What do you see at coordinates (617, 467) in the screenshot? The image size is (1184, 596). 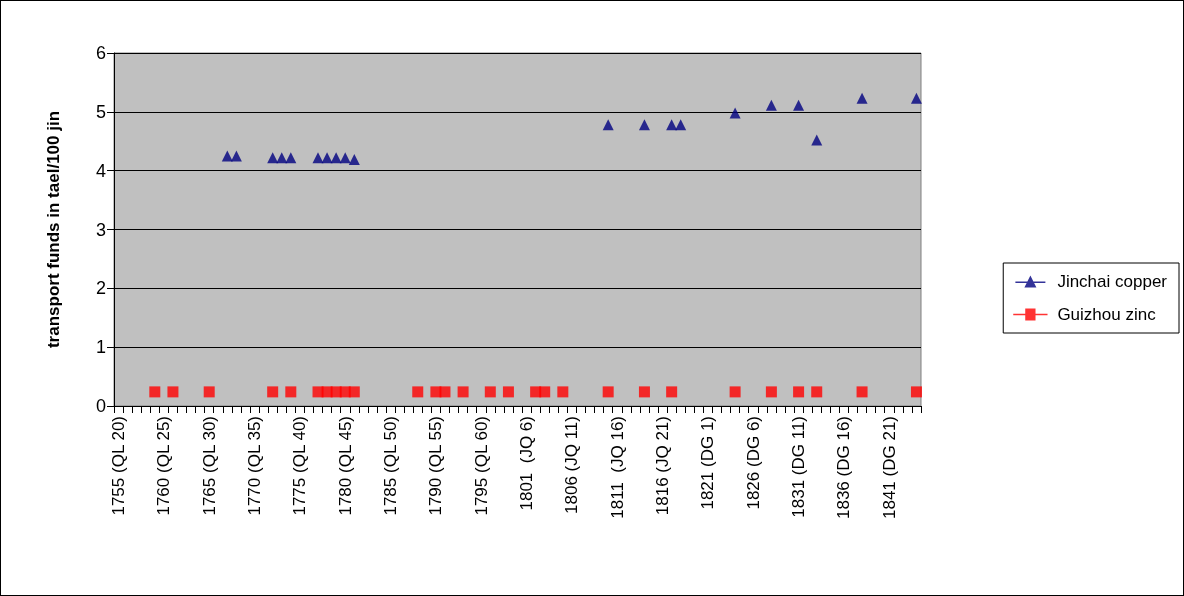 I see `x-tick-label: 1811 (JQ 16)` at bounding box center [617, 467].